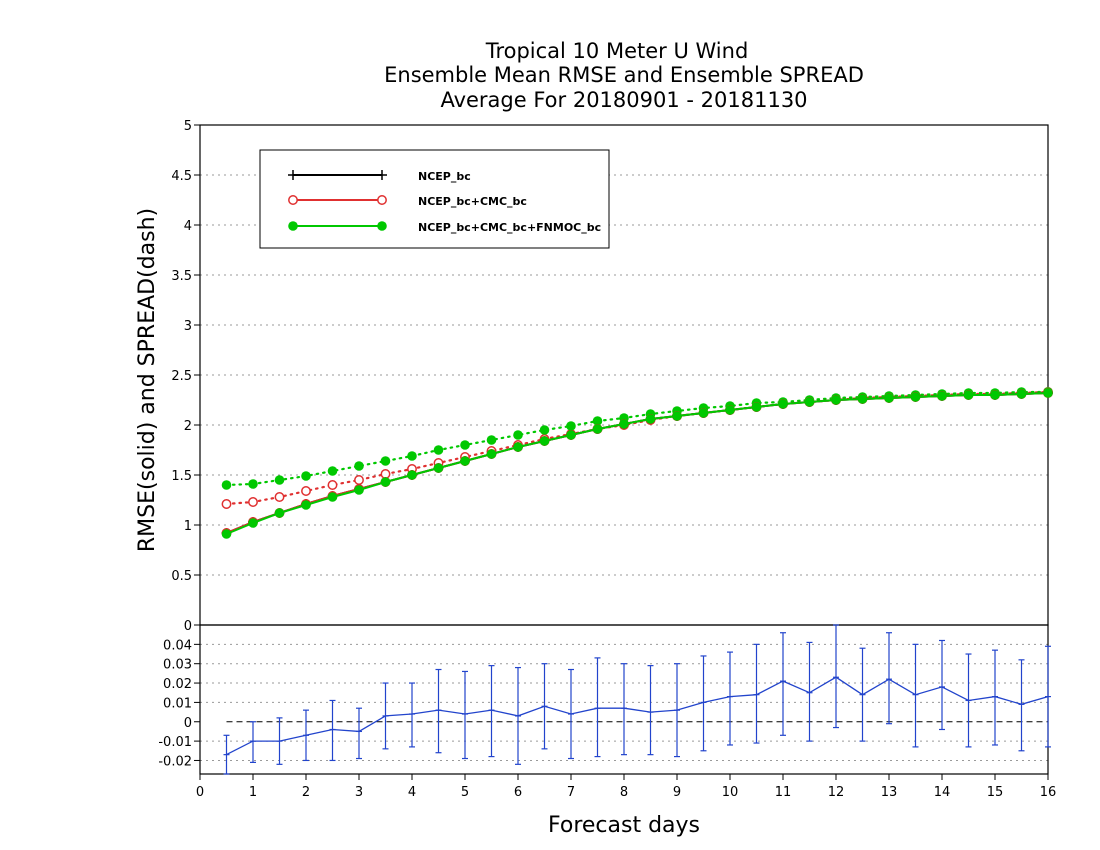  I want to click on lower-grid, so click(624, 702).